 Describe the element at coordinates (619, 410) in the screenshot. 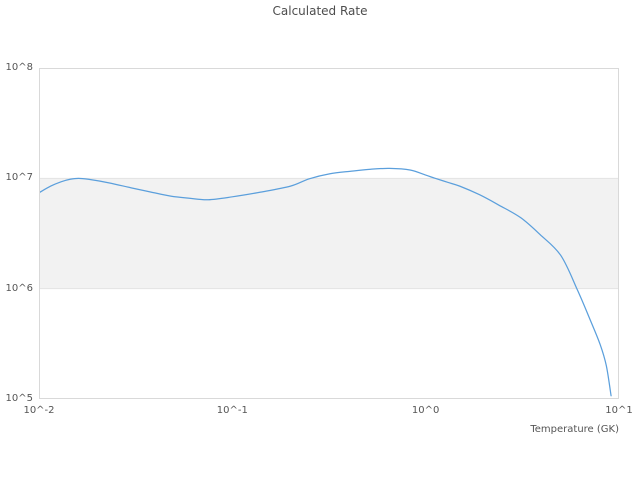

I see `x-tick-label: 10^1` at that location.